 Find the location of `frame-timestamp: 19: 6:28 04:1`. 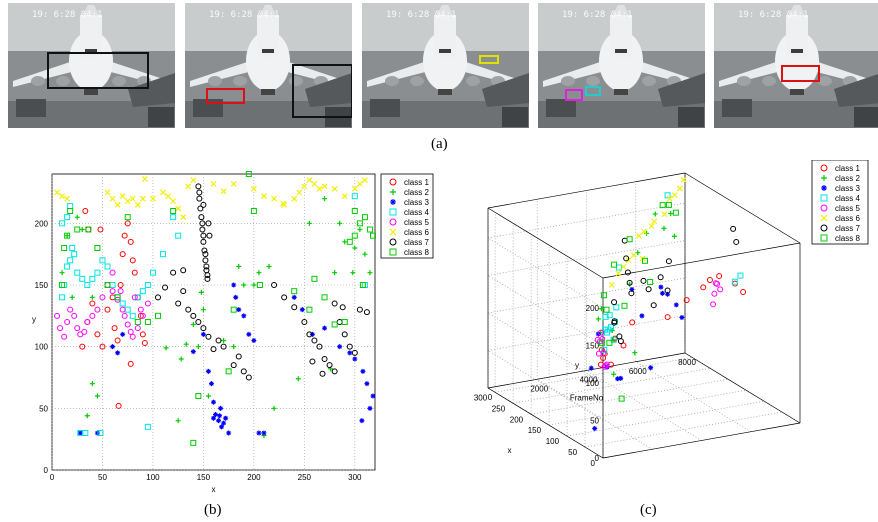

frame-timestamp: 19: 6:28 04:1 is located at coordinates (67, 15).